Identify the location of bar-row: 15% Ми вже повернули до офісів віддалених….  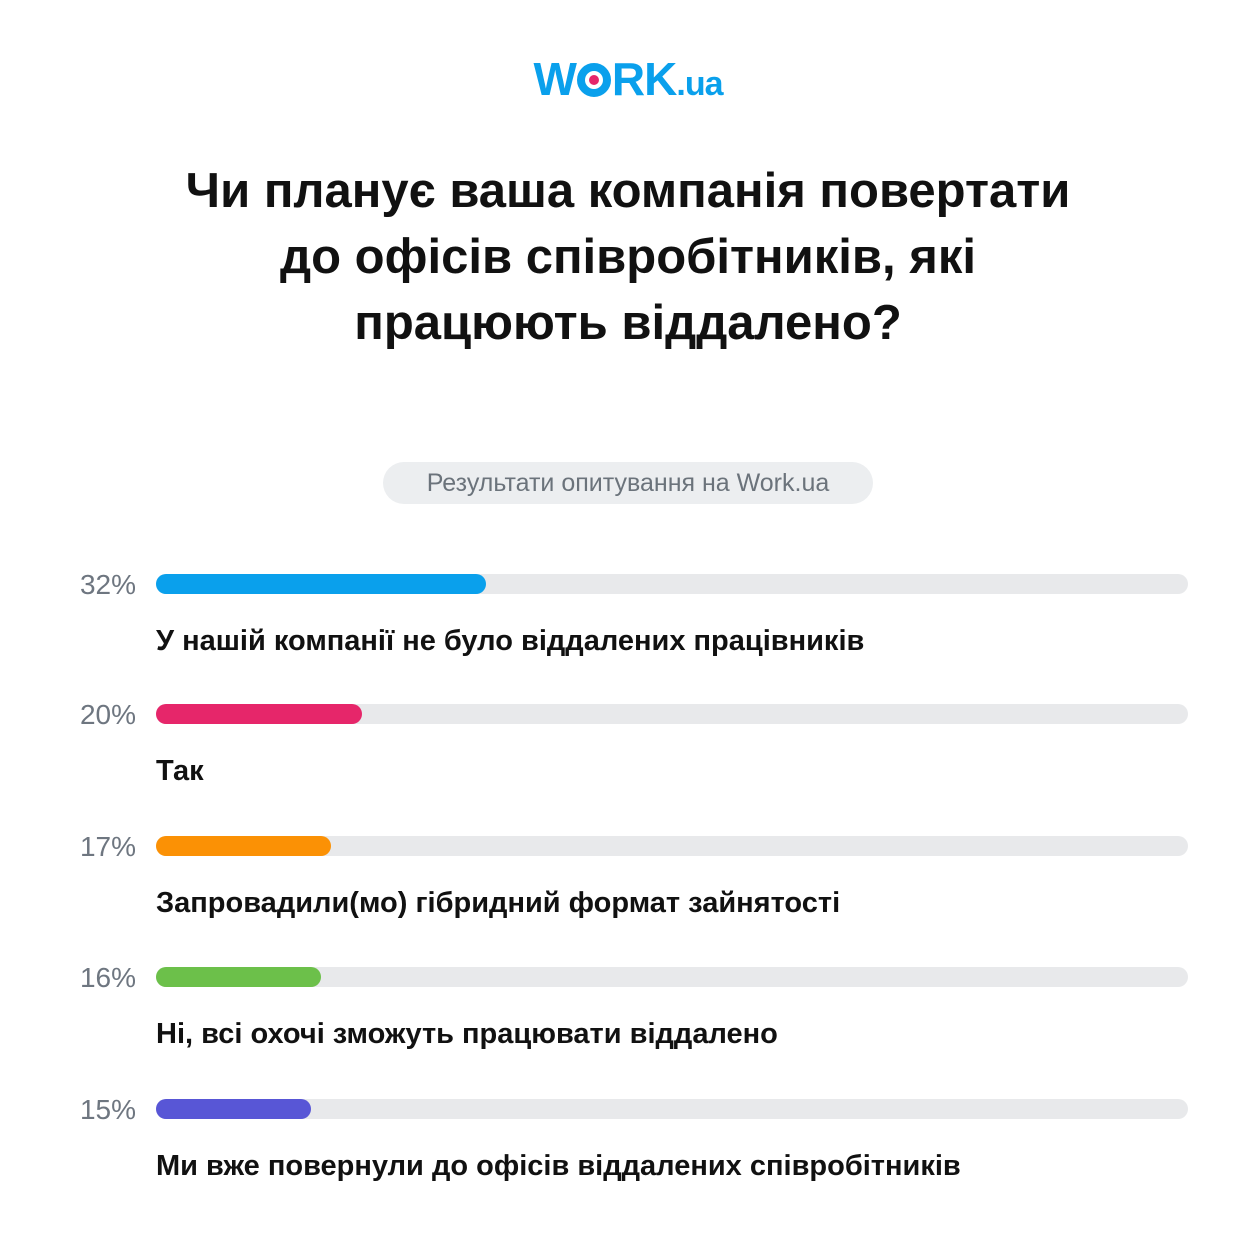
(628, 1157).